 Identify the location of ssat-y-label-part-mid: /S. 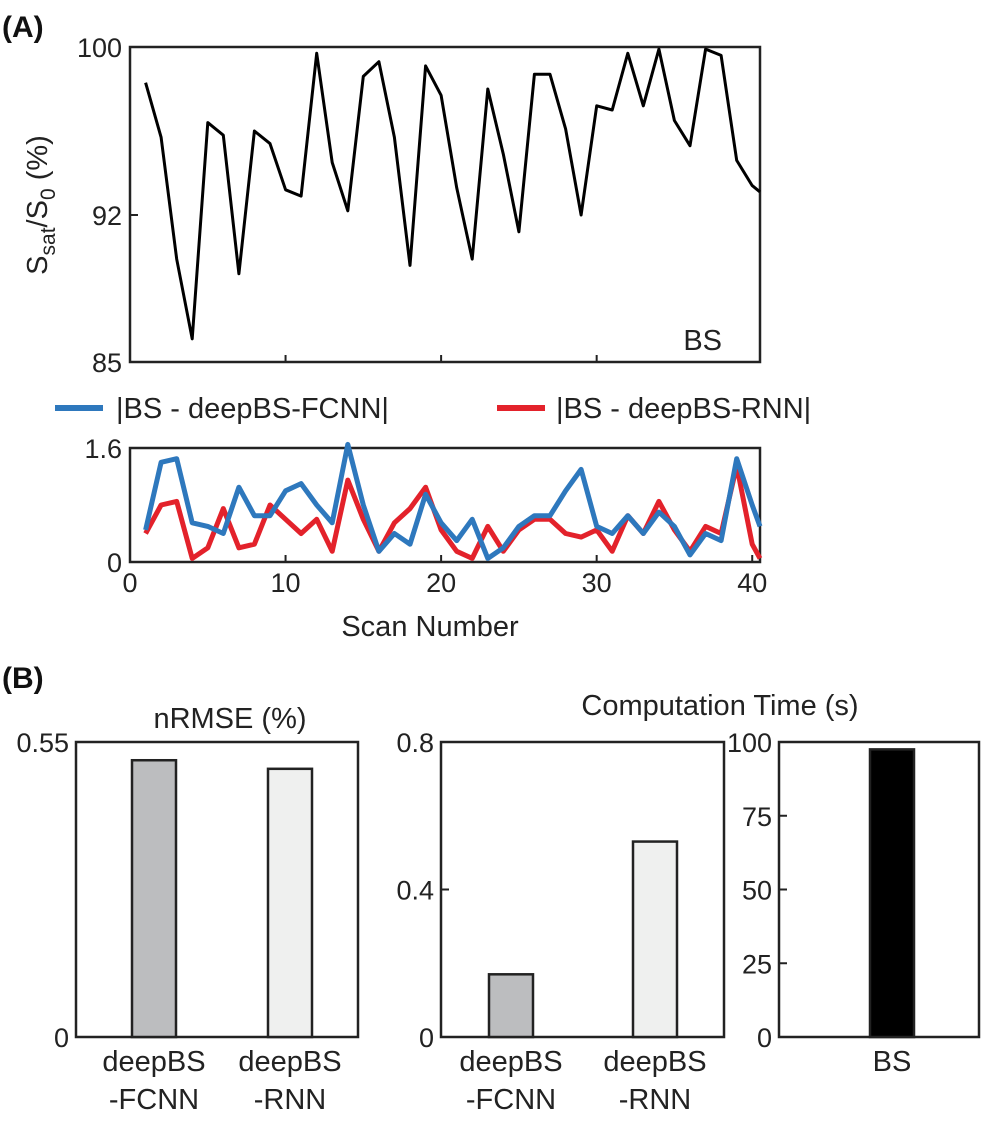
(38, 213).